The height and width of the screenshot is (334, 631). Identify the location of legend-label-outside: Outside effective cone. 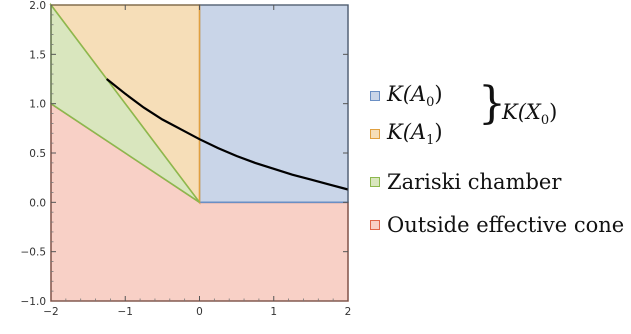
(506, 225).